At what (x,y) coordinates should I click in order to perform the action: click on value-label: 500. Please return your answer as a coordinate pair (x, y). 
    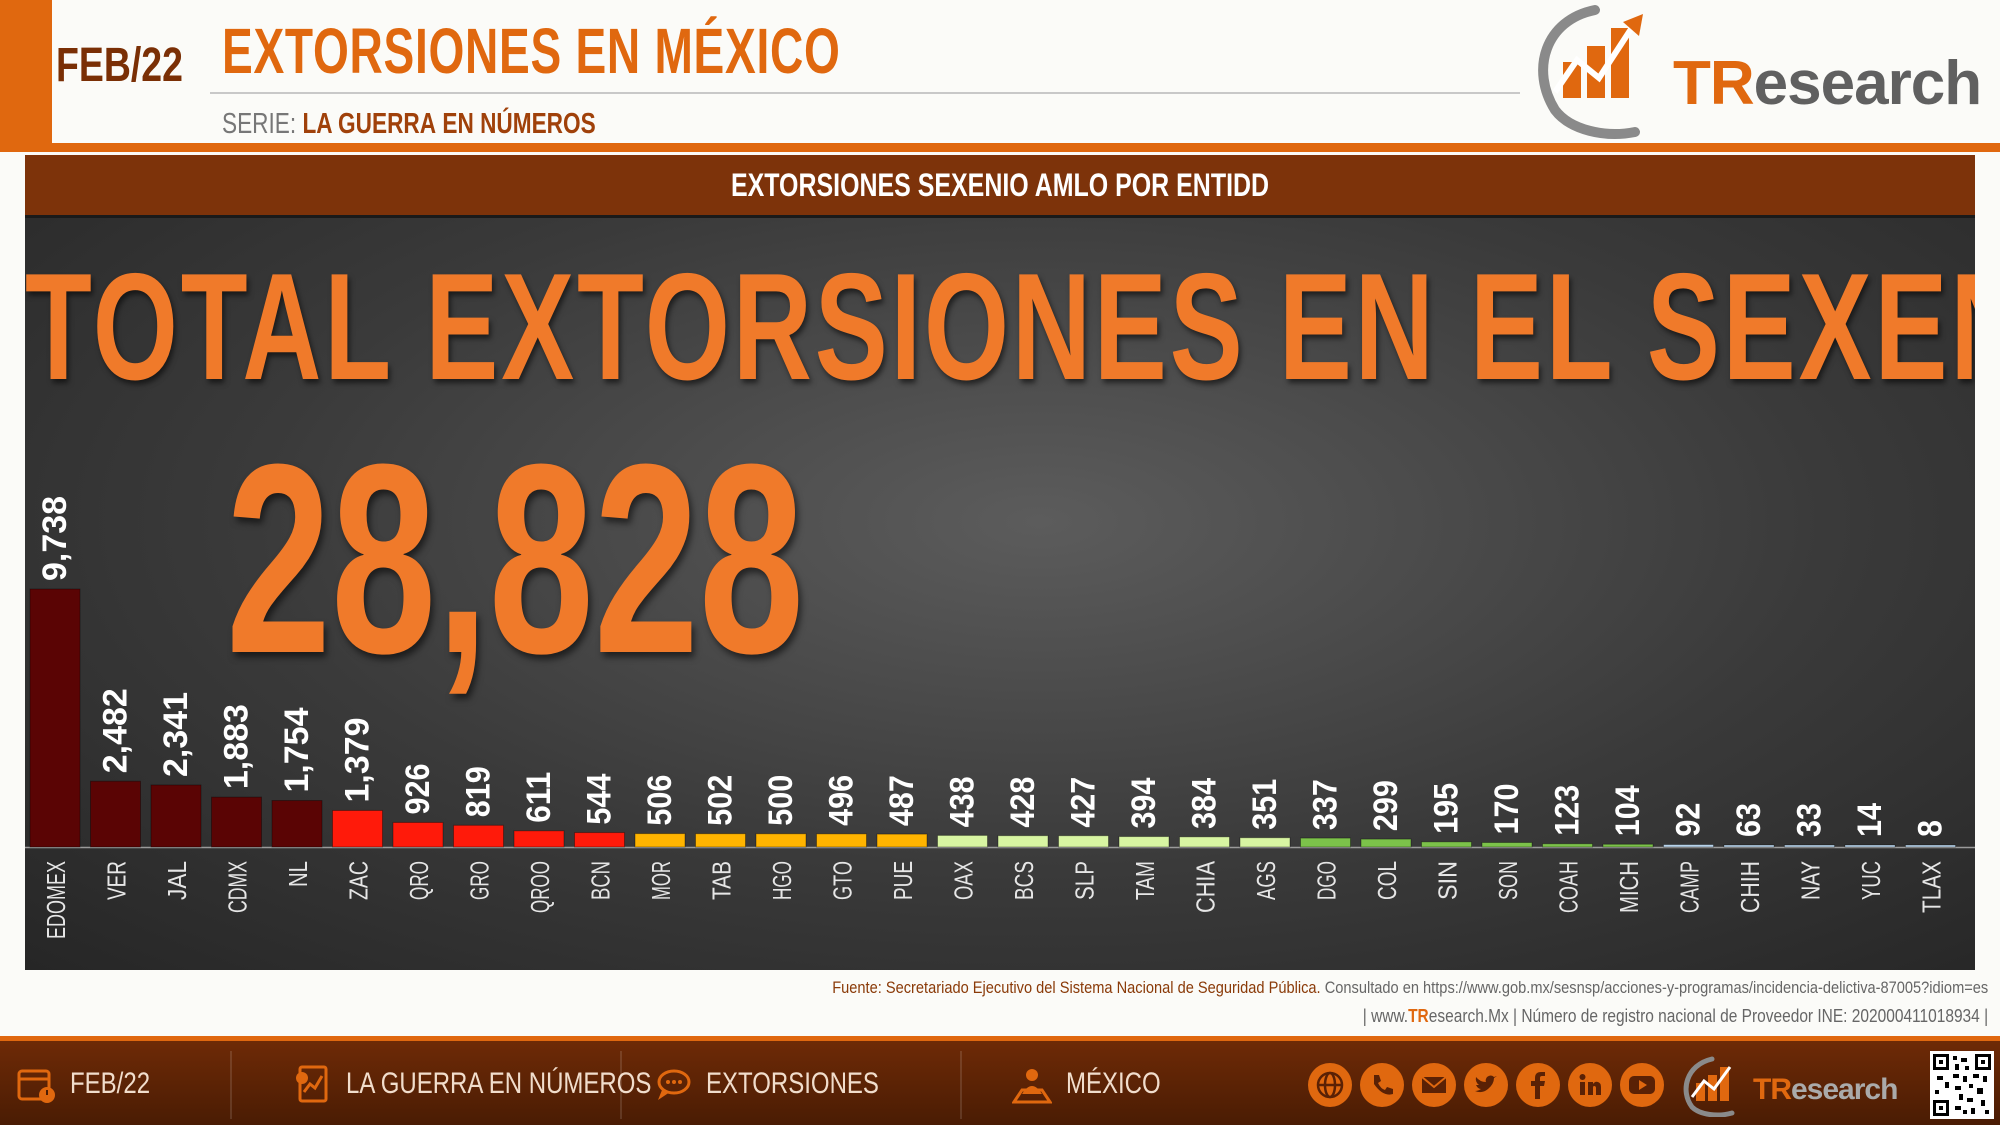
    Looking at the image, I should click on (781, 800).